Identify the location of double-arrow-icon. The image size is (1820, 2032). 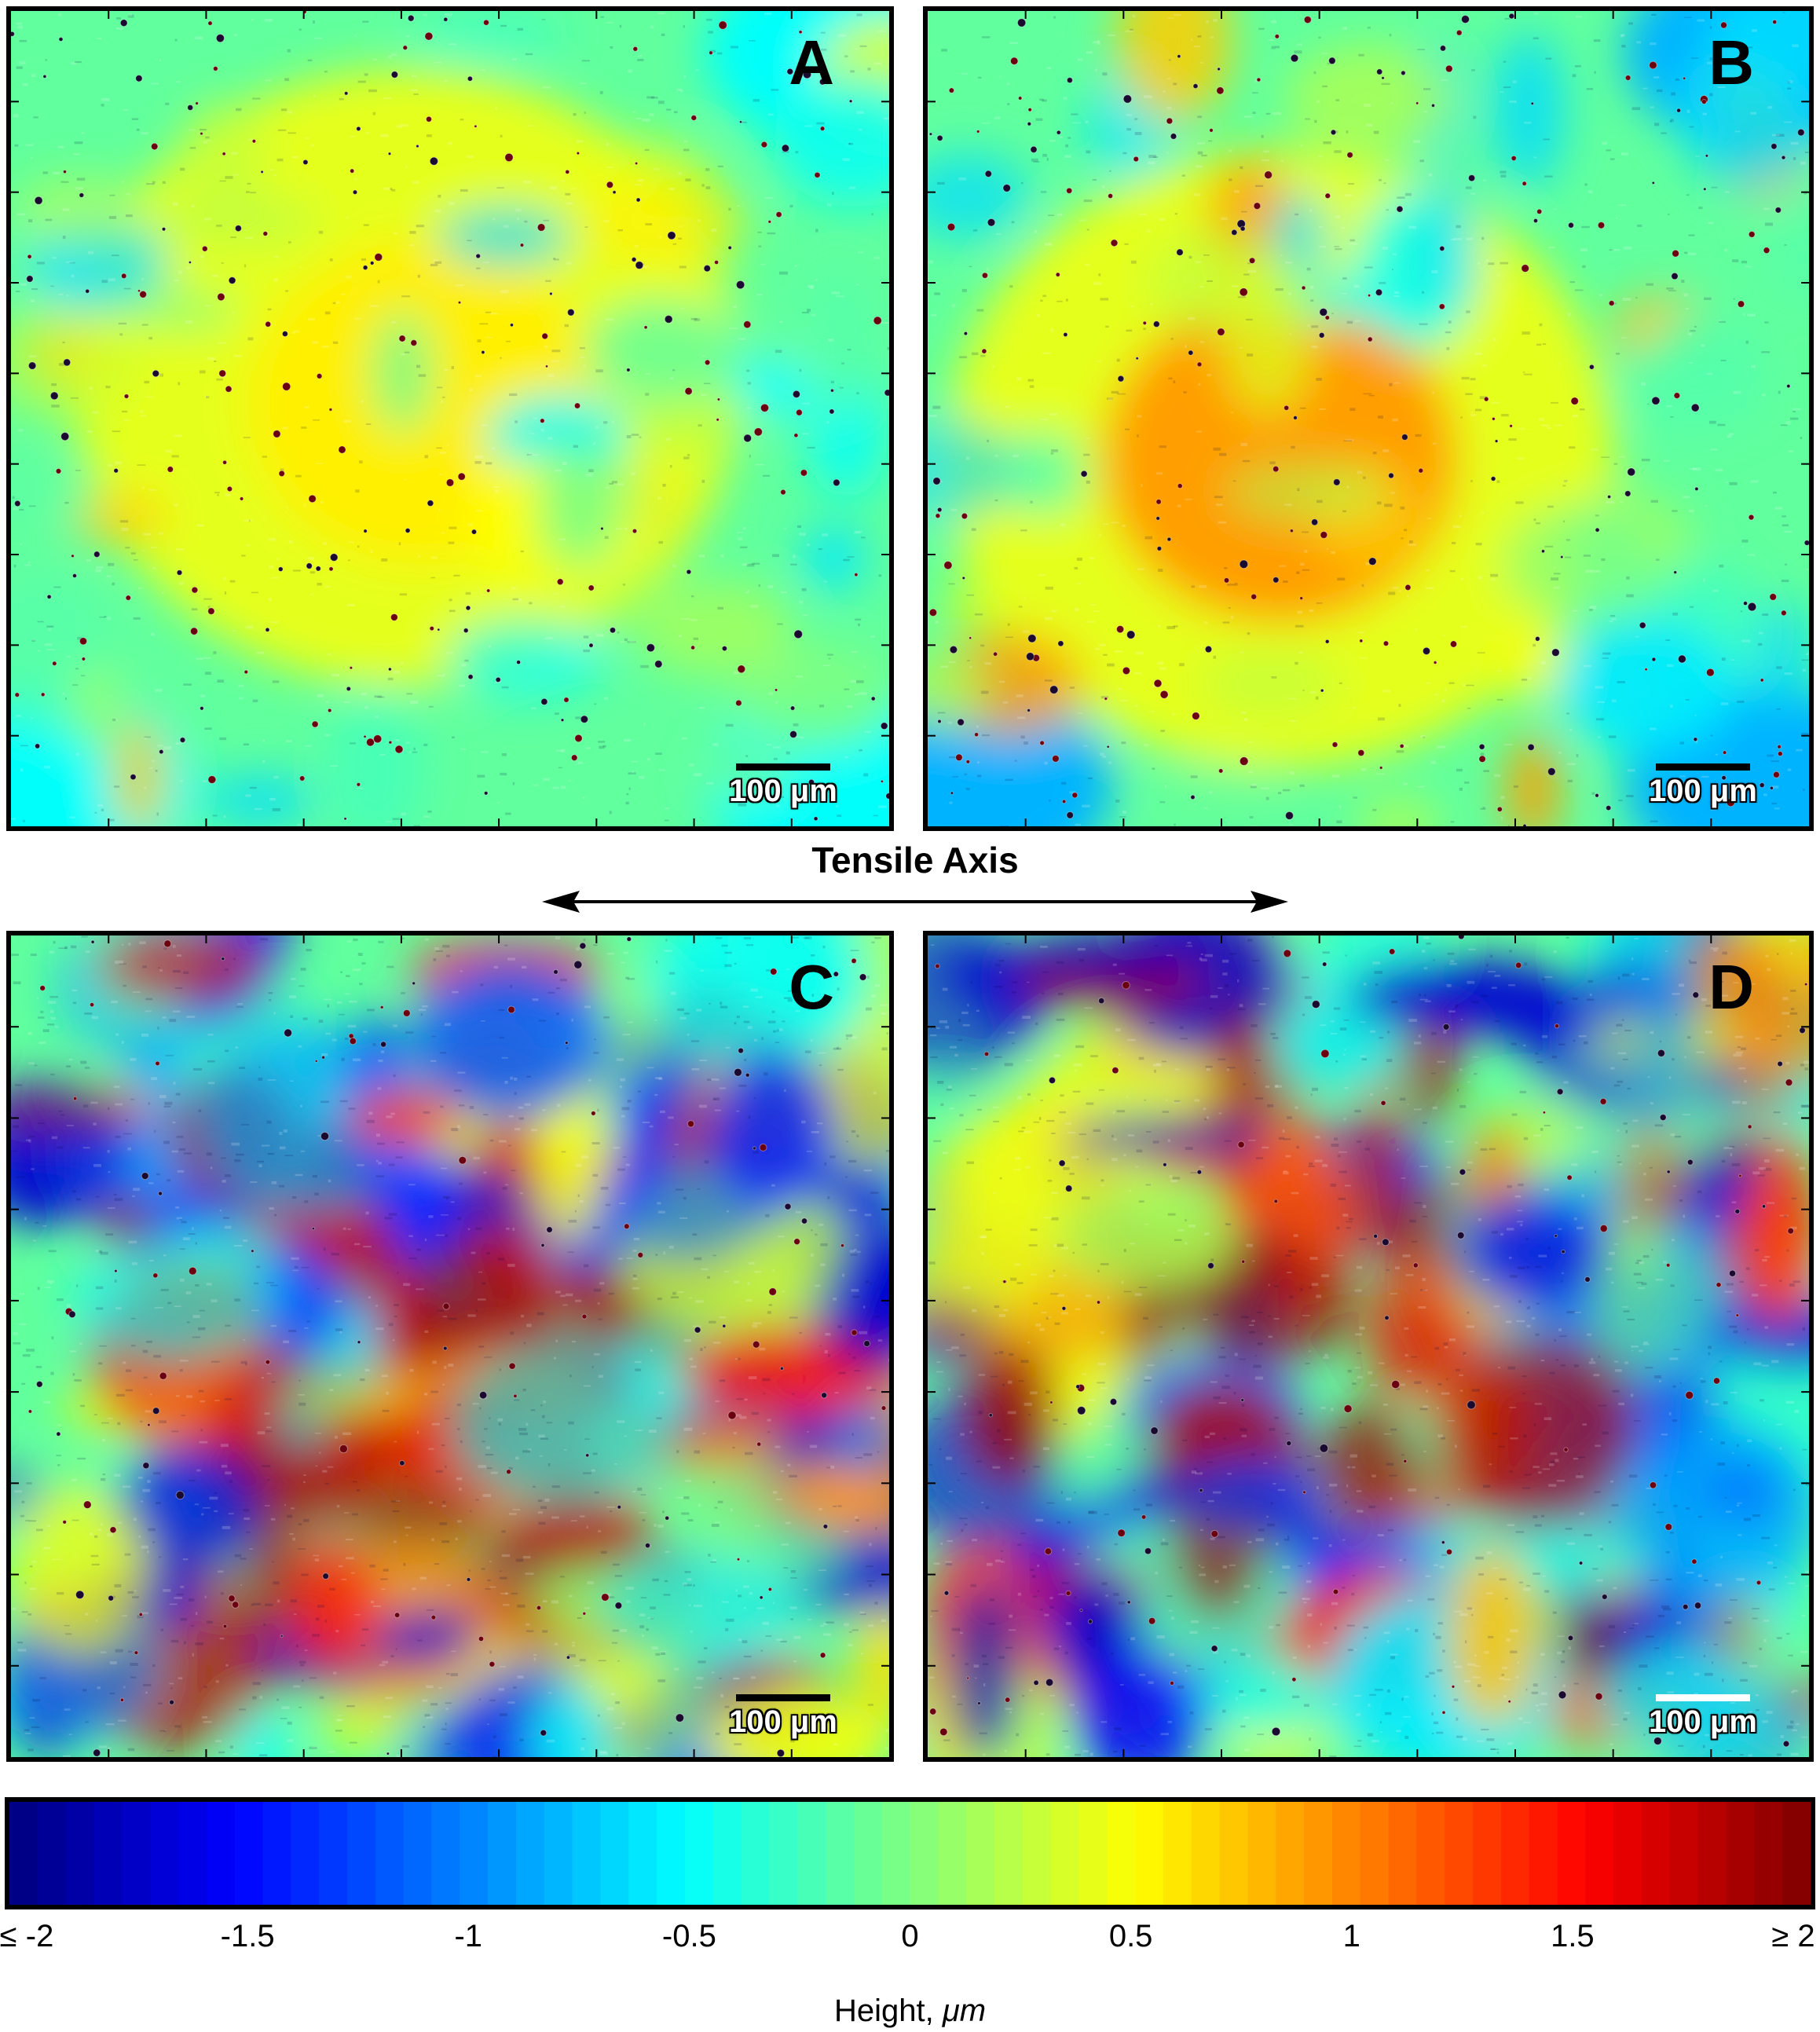
(915, 902).